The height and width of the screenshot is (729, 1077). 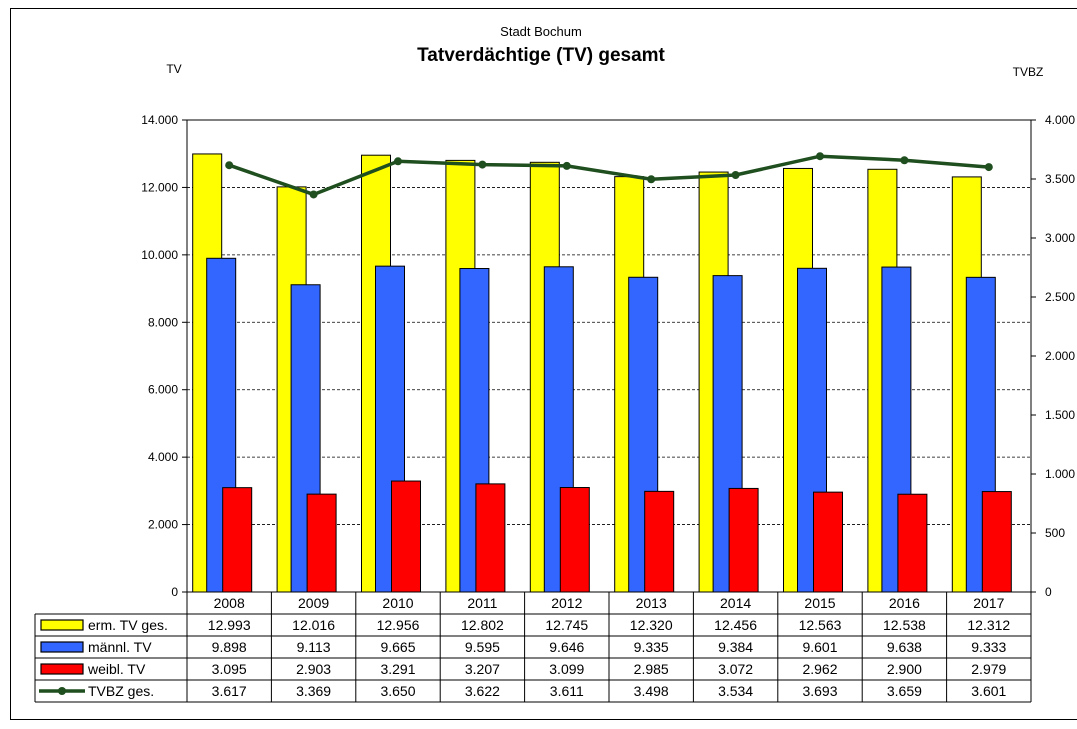 What do you see at coordinates (1060, 238) in the screenshot?
I see `y-right-tick-label: 3.000` at bounding box center [1060, 238].